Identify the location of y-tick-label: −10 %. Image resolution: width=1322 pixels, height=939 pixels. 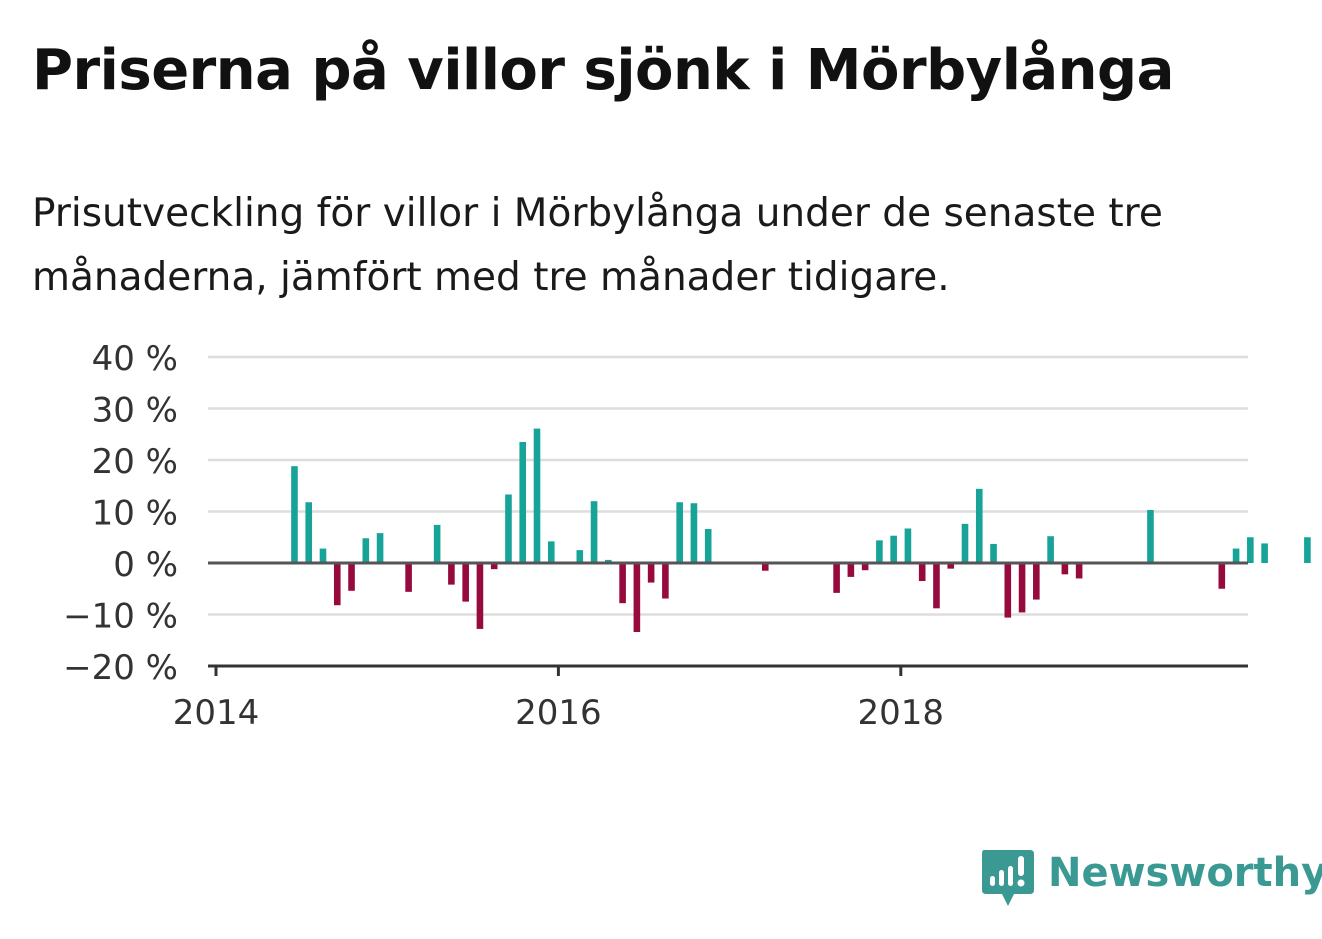
(120, 617).